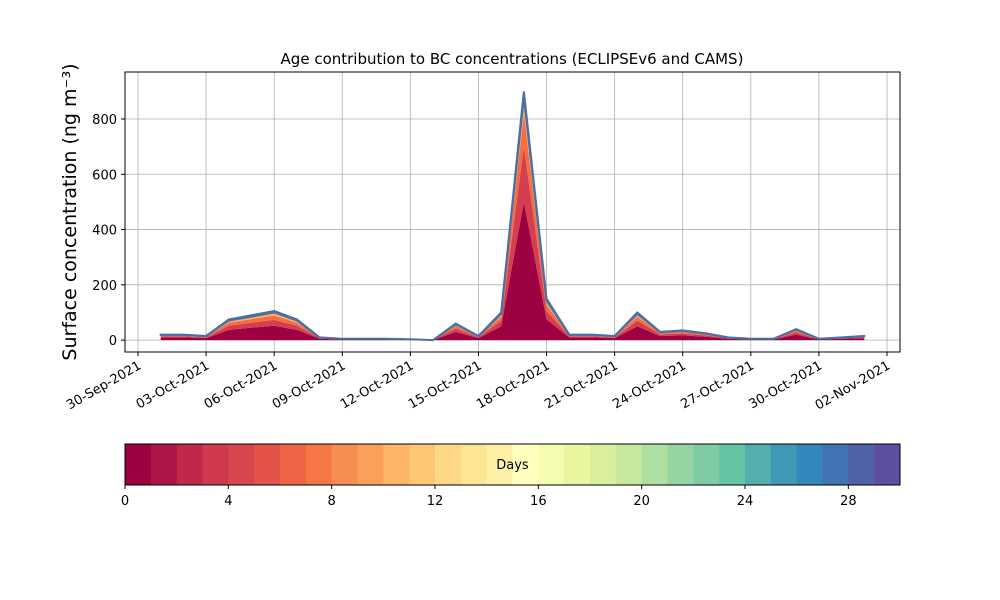  What do you see at coordinates (641, 501) in the screenshot?
I see `colorbar-tick-label: 20` at bounding box center [641, 501].